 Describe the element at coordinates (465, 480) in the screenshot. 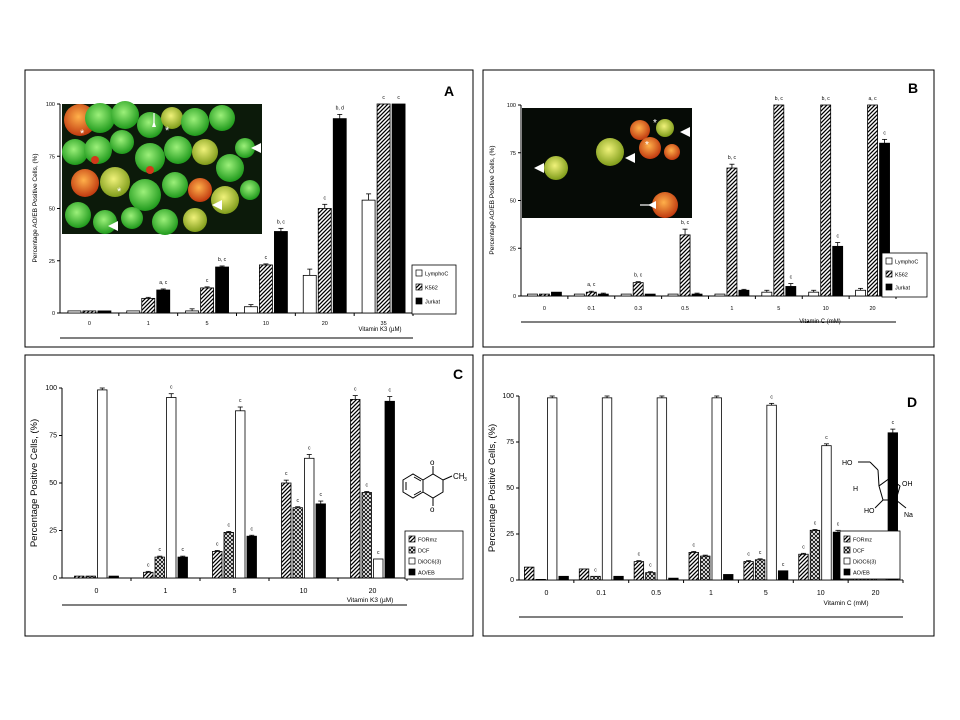

I see `menadione-subscript: 3` at that location.